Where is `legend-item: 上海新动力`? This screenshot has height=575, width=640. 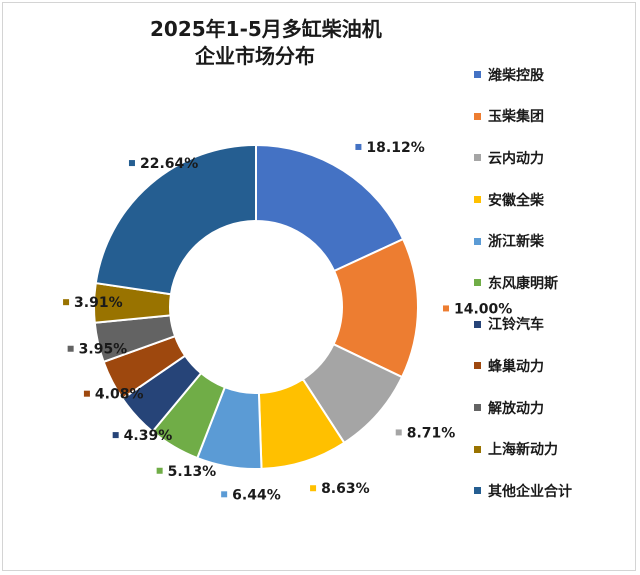 legend-item: 上海新动力 is located at coordinates (554, 449).